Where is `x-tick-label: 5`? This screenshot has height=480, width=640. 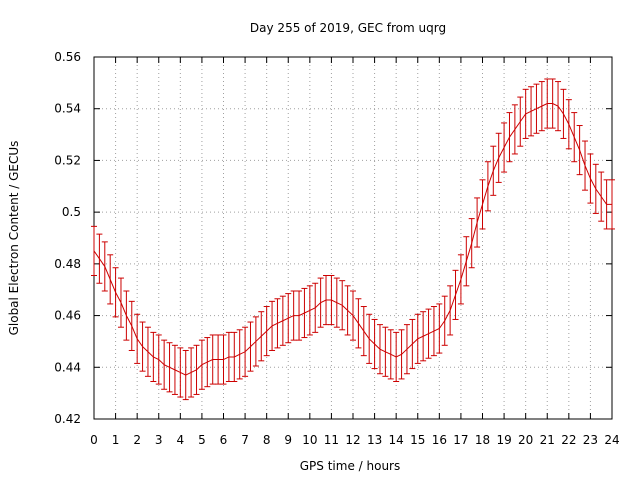
x-tick-label: 5 is located at coordinates (202, 440).